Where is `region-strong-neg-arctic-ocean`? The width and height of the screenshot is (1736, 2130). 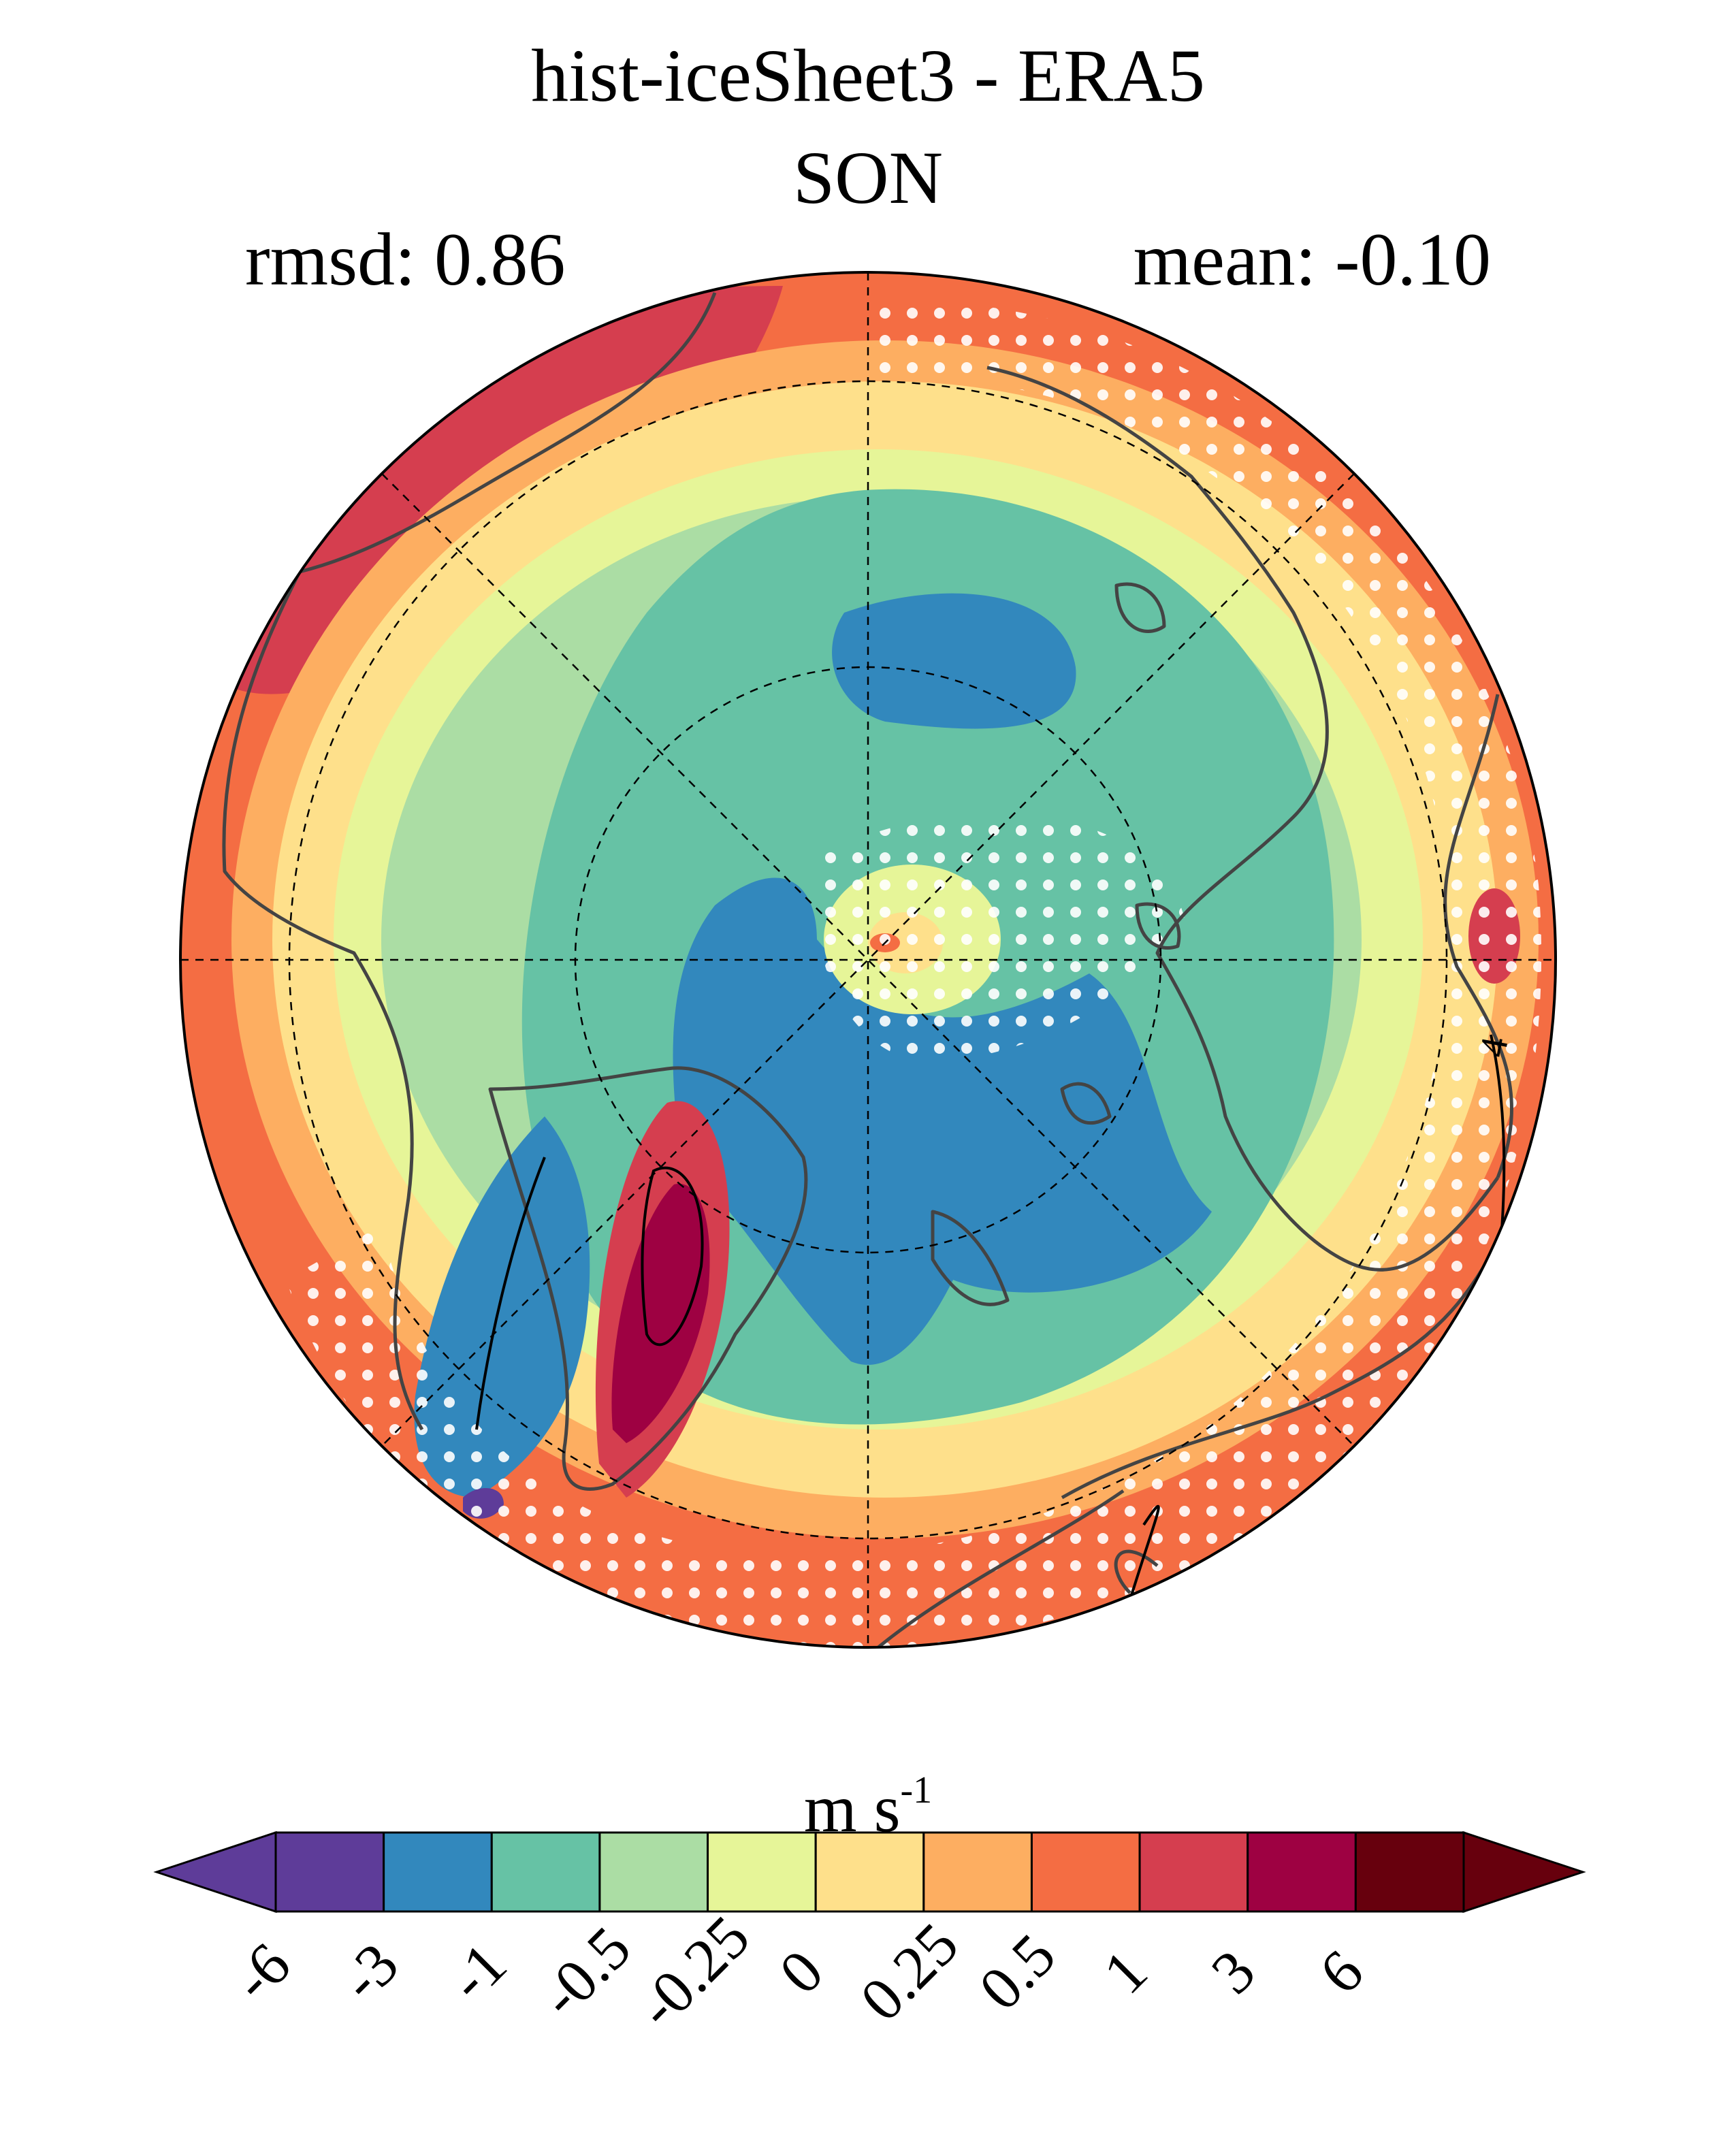
region-strong-neg-arctic-ocean is located at coordinates (954, 661).